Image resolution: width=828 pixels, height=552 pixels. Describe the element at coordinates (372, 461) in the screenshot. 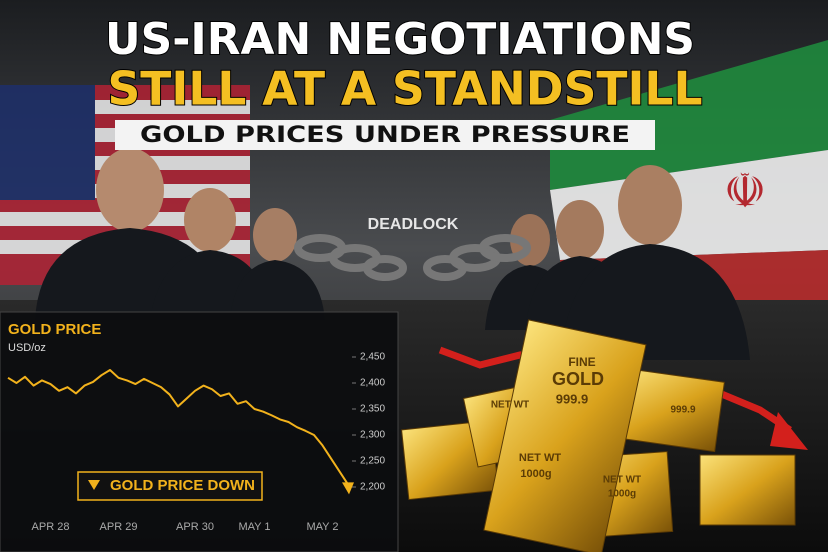

I see `y-tick-label: 2,250` at that location.